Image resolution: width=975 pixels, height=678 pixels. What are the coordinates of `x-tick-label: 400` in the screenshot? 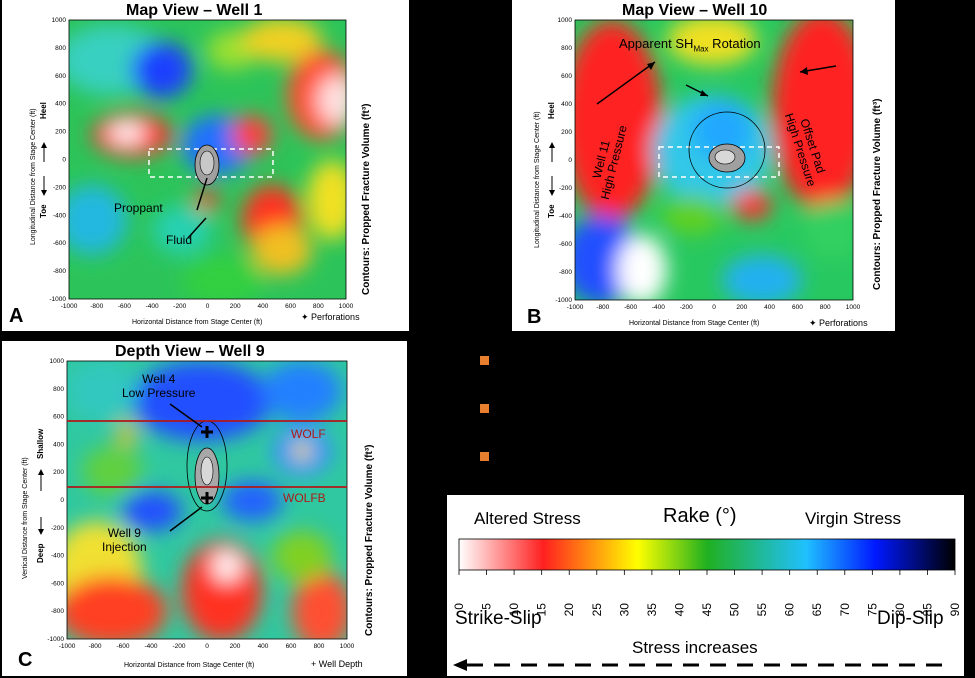 It's located at (263, 646).